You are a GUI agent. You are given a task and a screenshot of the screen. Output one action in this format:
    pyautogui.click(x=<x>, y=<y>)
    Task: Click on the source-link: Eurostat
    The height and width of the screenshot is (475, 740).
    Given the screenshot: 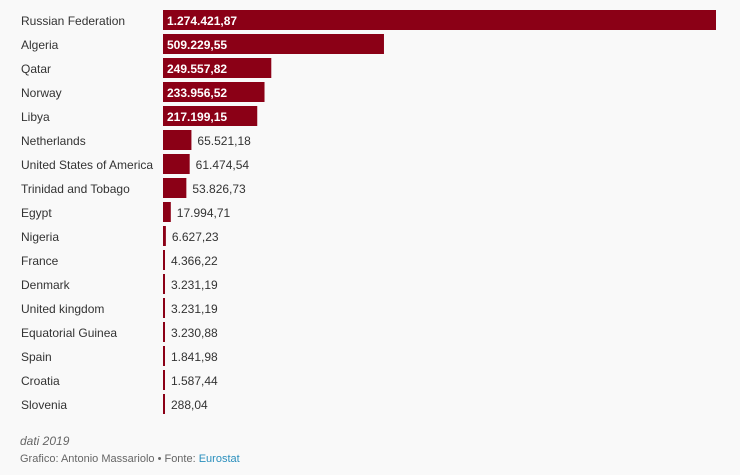 What is the action you would take?
    pyautogui.click(x=219, y=459)
    